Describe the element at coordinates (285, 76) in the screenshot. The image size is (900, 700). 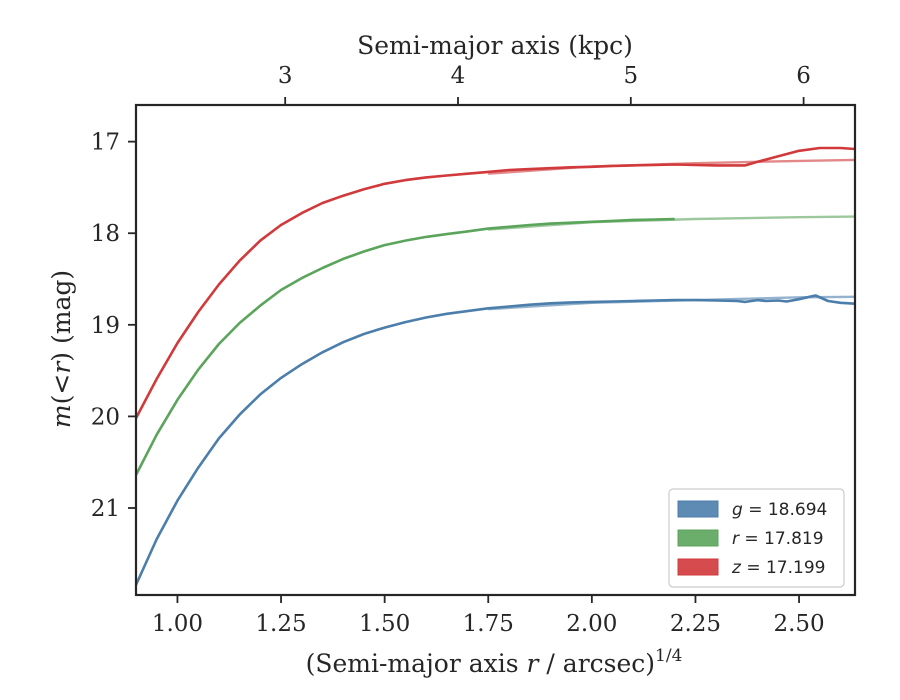
I see `top-tick-label: 3` at that location.